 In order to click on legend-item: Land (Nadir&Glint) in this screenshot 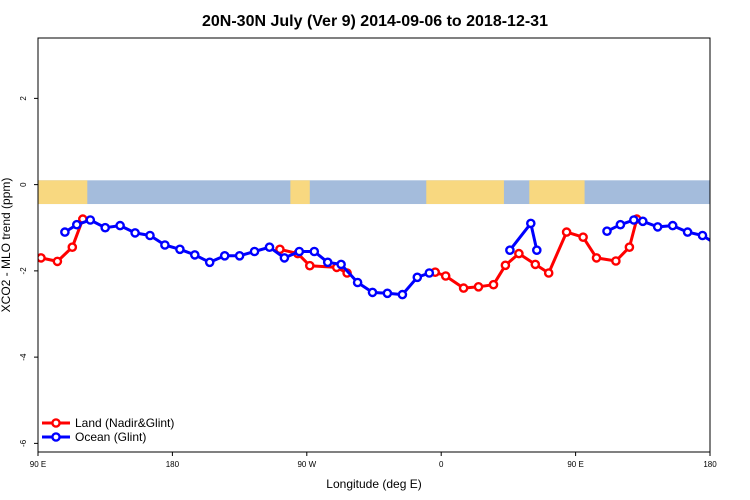, I will do `click(108, 423)`.